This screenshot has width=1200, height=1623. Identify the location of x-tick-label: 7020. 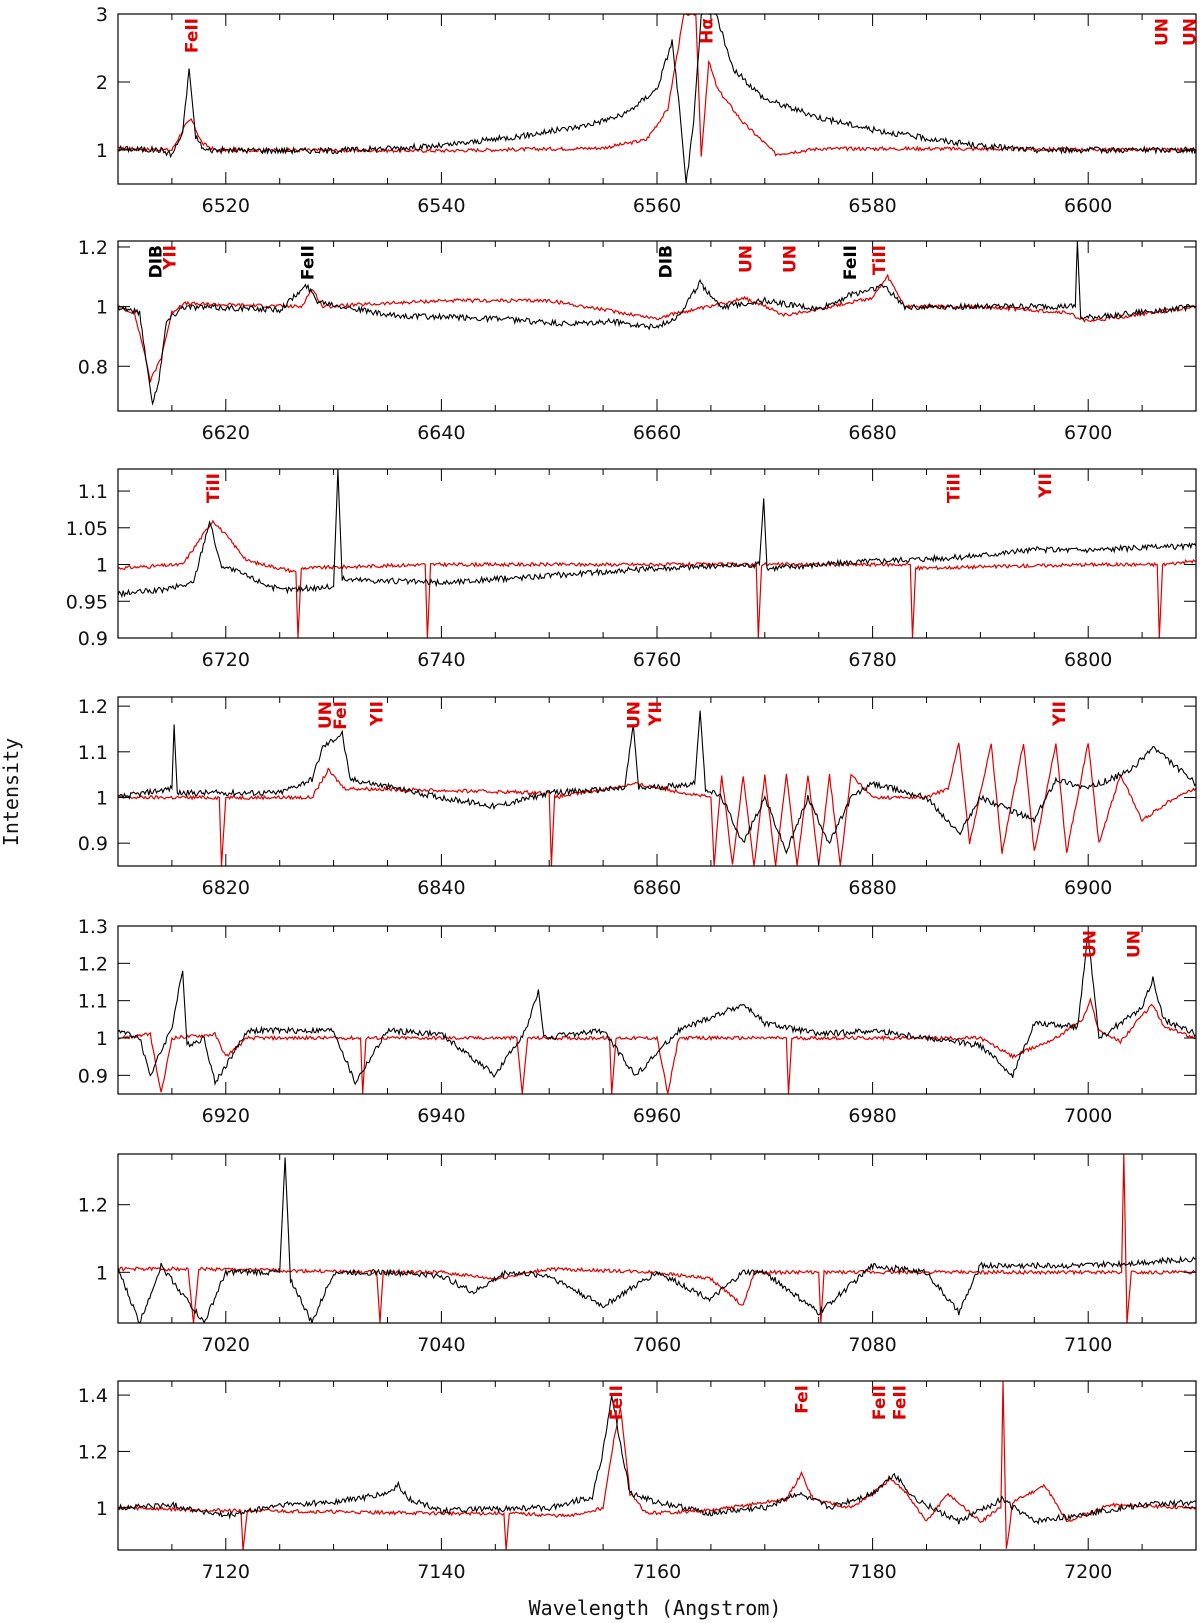
(226, 1345).